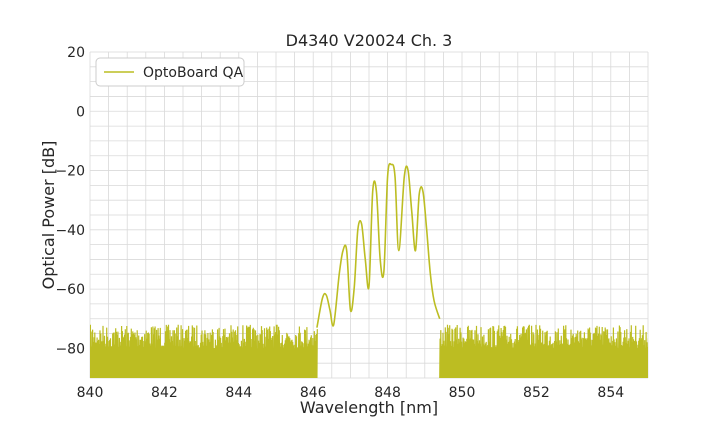 Image resolution: width=720 pixels, height=432 pixels. I want to click on y-tick-label: −40, so click(70, 231).